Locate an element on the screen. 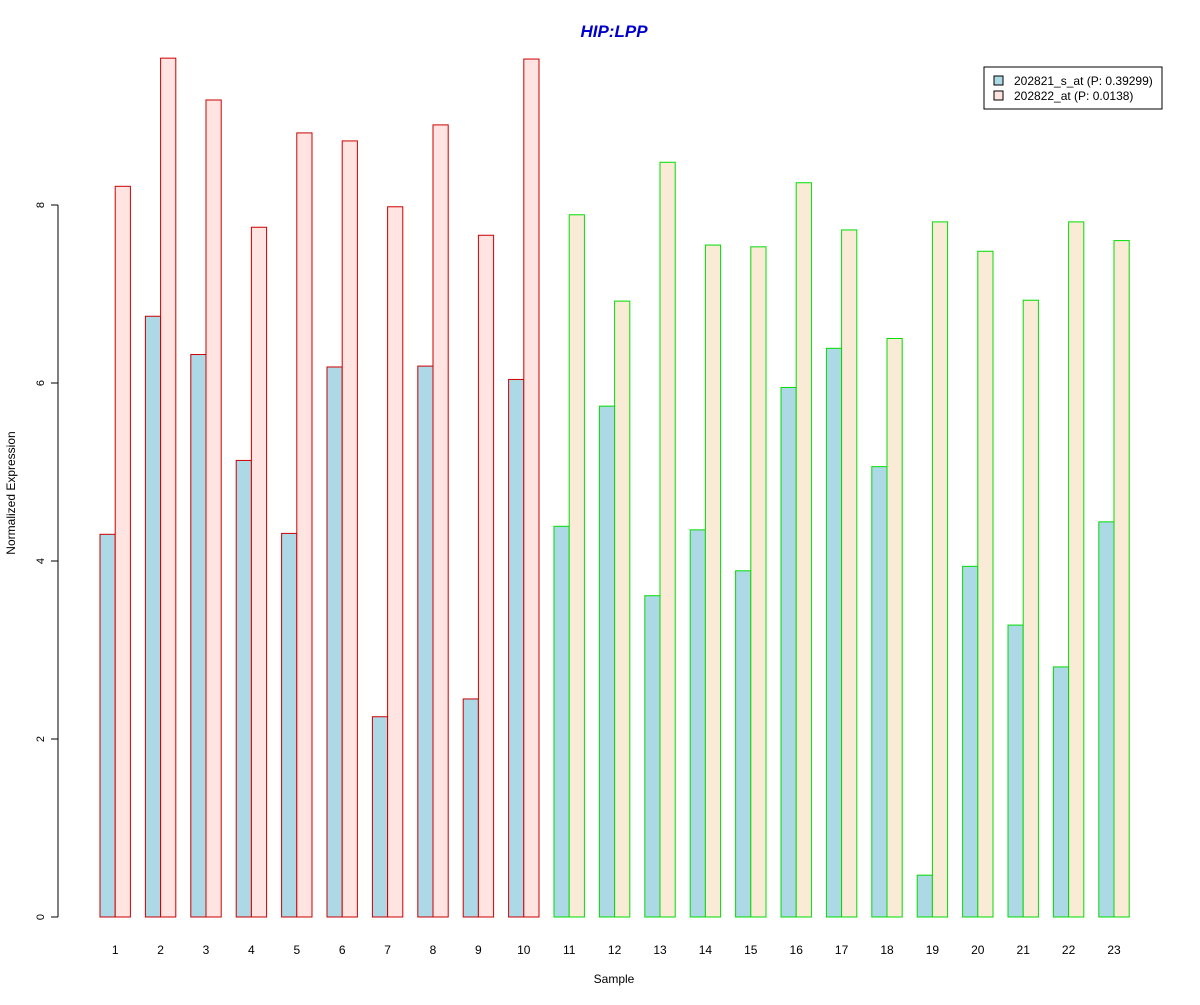 Image resolution: width=1200 pixels, height=1005 pixels. x-tick-label: 23 is located at coordinates (1114, 950).